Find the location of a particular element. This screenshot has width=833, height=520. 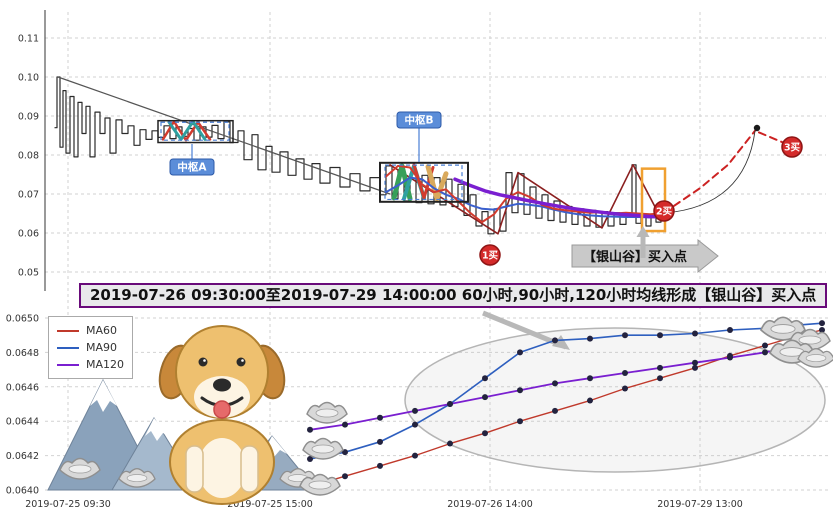

svg-text: 2买 is located at coordinates (664, 212).